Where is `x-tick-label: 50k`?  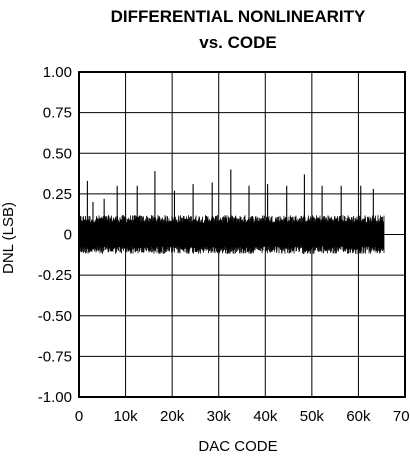 x-tick-label: 50k is located at coordinates (312, 416).